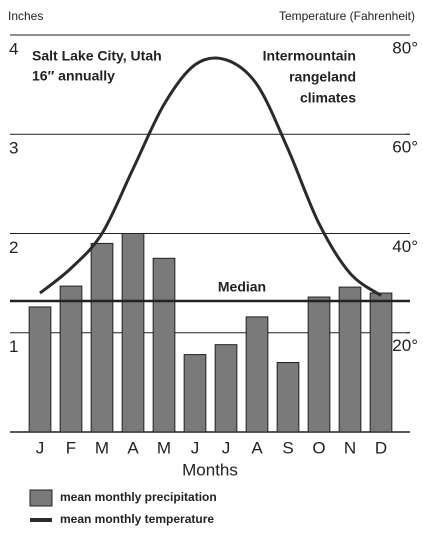 The width and height of the screenshot is (423, 541). Describe the element at coordinates (287, 447) in the screenshot. I see `x-tick-label: S` at that location.